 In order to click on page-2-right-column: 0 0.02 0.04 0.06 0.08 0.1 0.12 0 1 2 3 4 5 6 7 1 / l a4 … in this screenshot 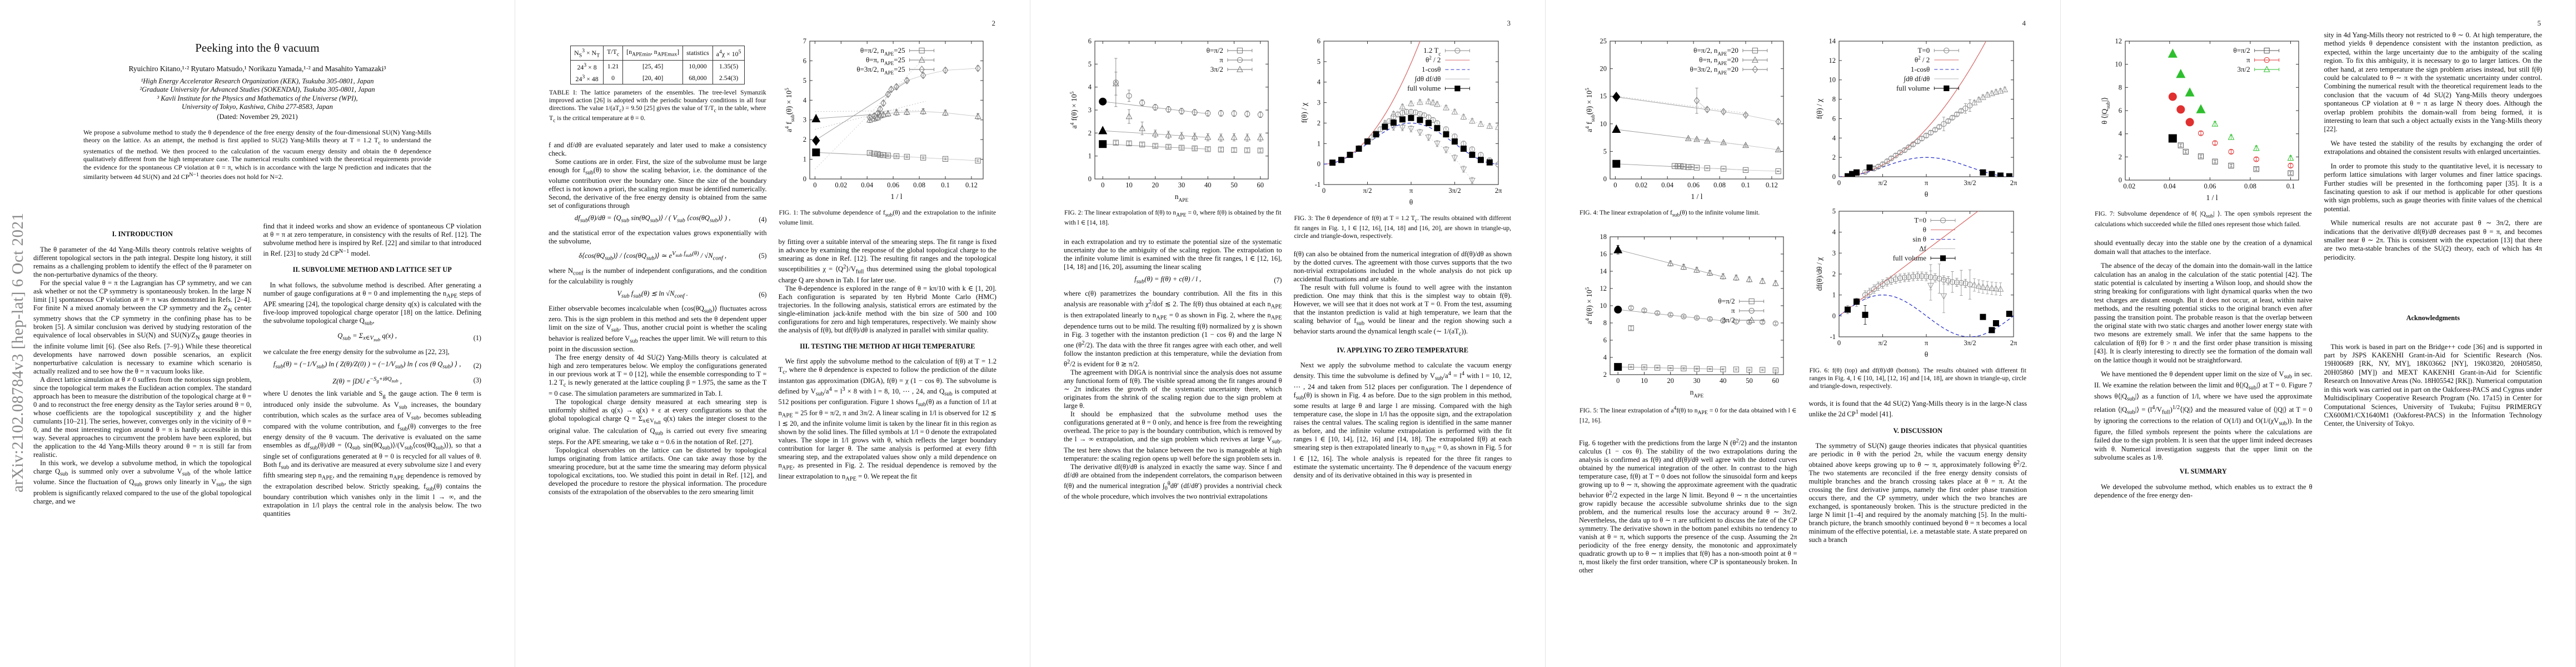, I will do `click(888, 263)`.